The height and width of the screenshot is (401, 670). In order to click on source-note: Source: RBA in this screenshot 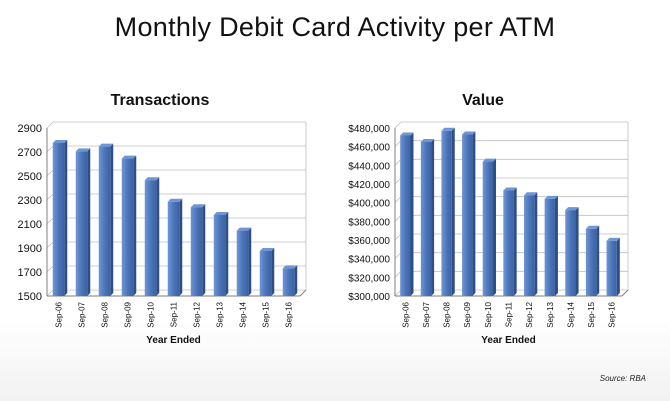, I will do `click(622, 378)`.